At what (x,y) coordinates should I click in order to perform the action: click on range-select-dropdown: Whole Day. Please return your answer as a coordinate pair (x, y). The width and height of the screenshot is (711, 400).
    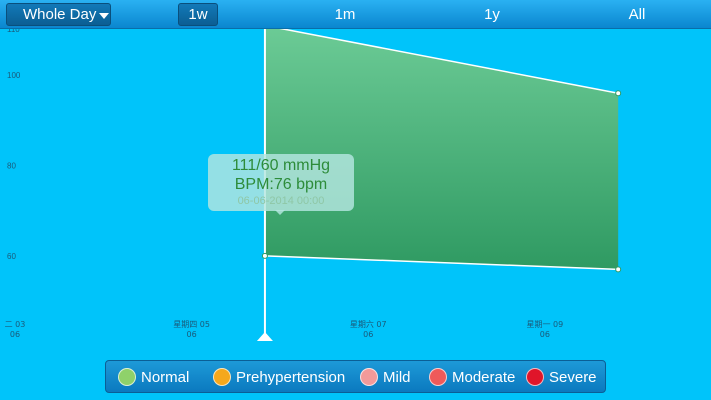
    Looking at the image, I should click on (58, 14).